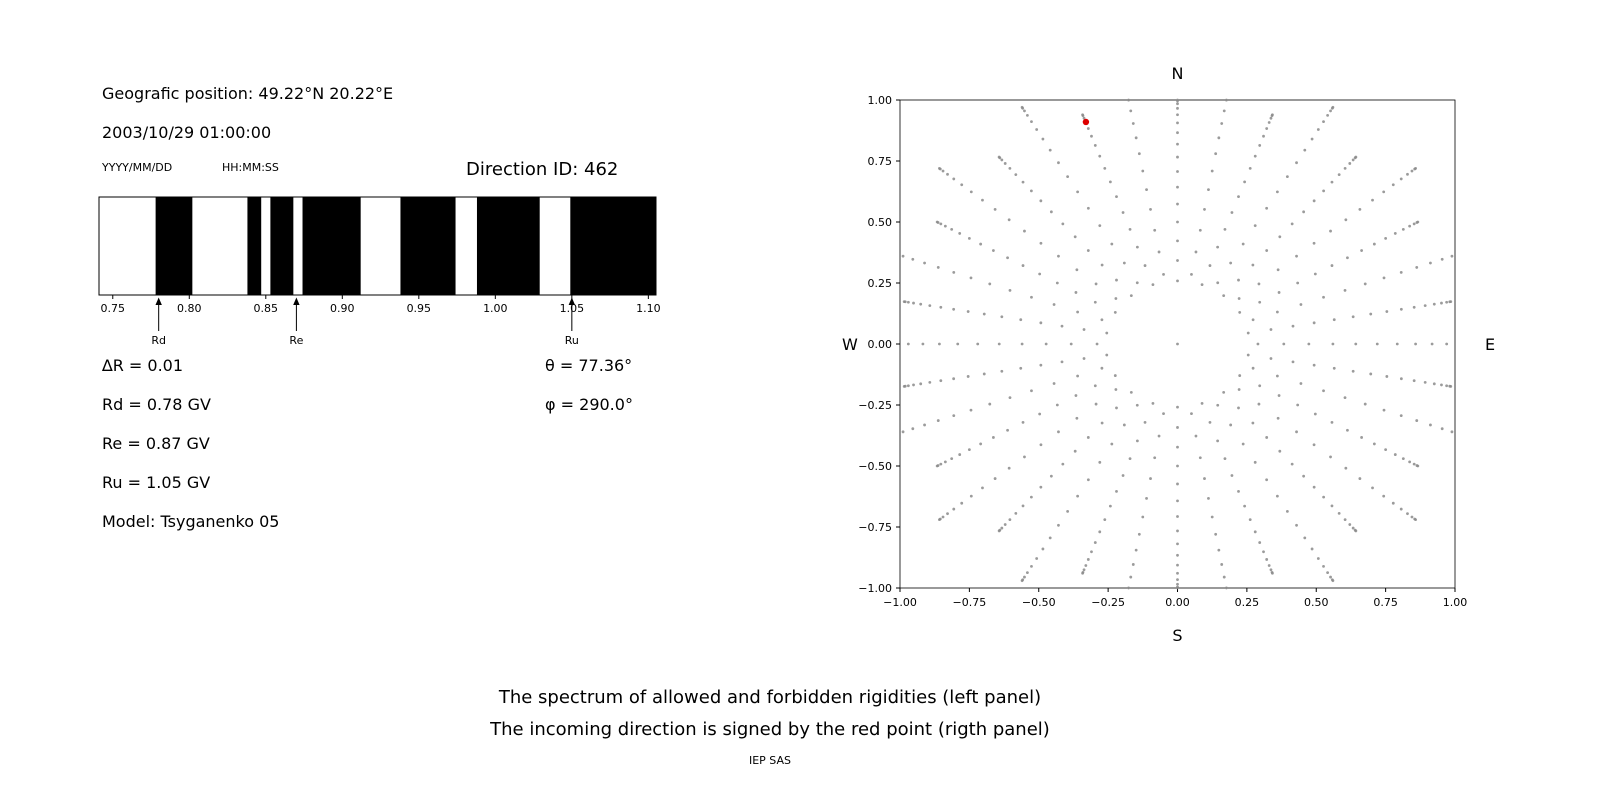 The width and height of the screenshot is (1600, 800). I want to click on x-tick-label: 1.00, so click(1455, 602).